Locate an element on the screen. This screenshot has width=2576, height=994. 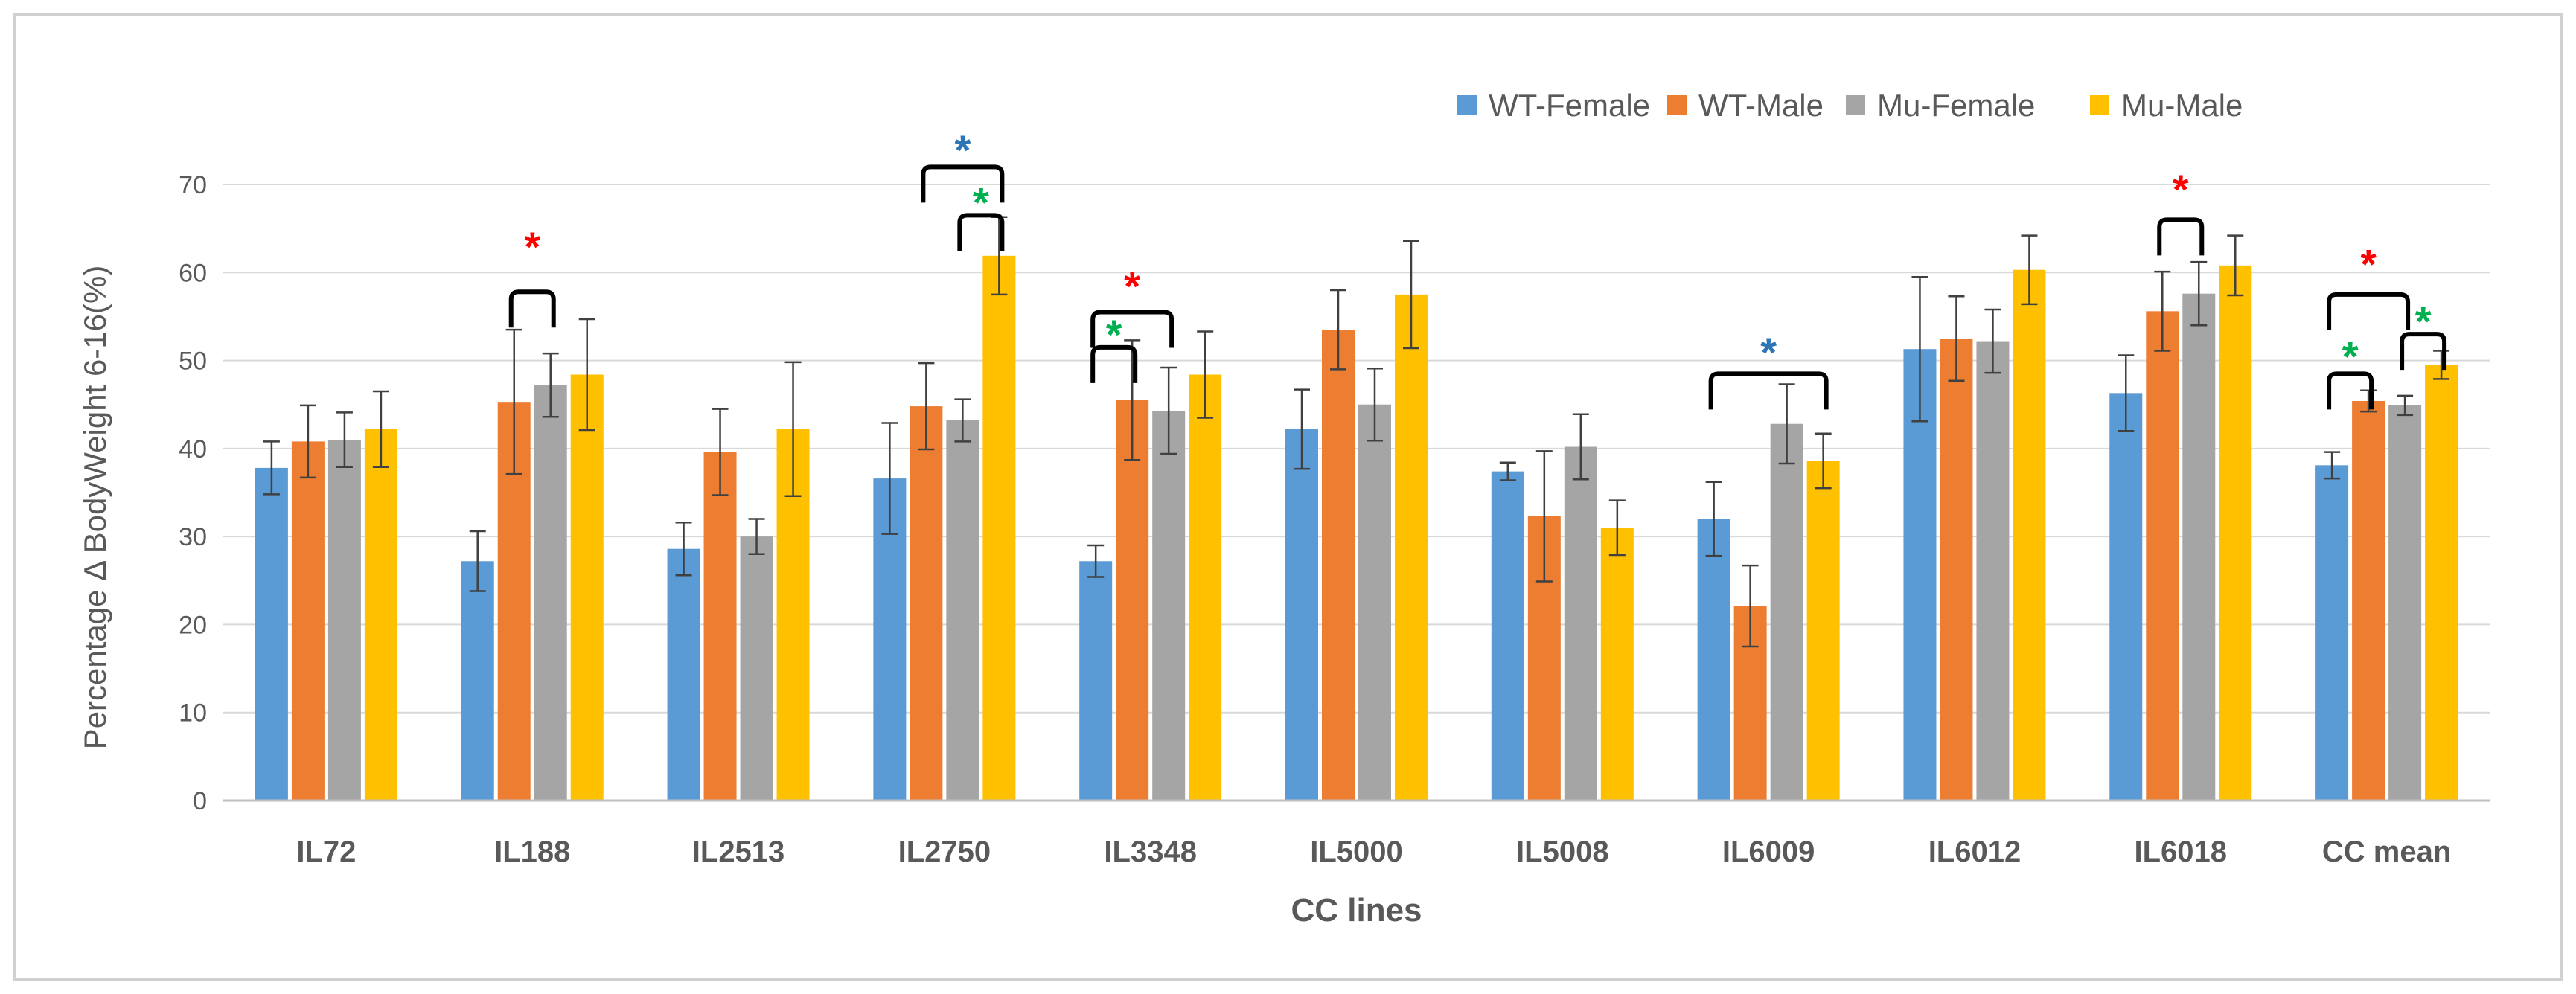
y-tick-label: 60 is located at coordinates (193, 273).